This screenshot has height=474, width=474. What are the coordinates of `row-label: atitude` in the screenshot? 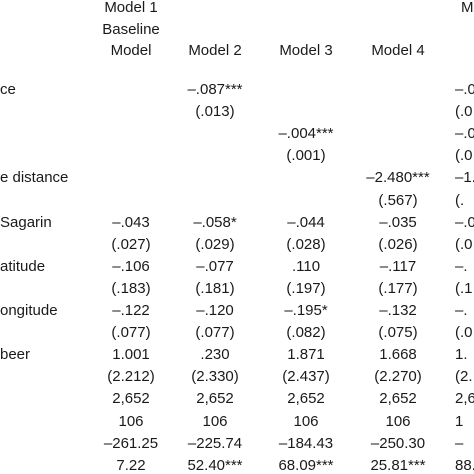 It's located at (23, 266).